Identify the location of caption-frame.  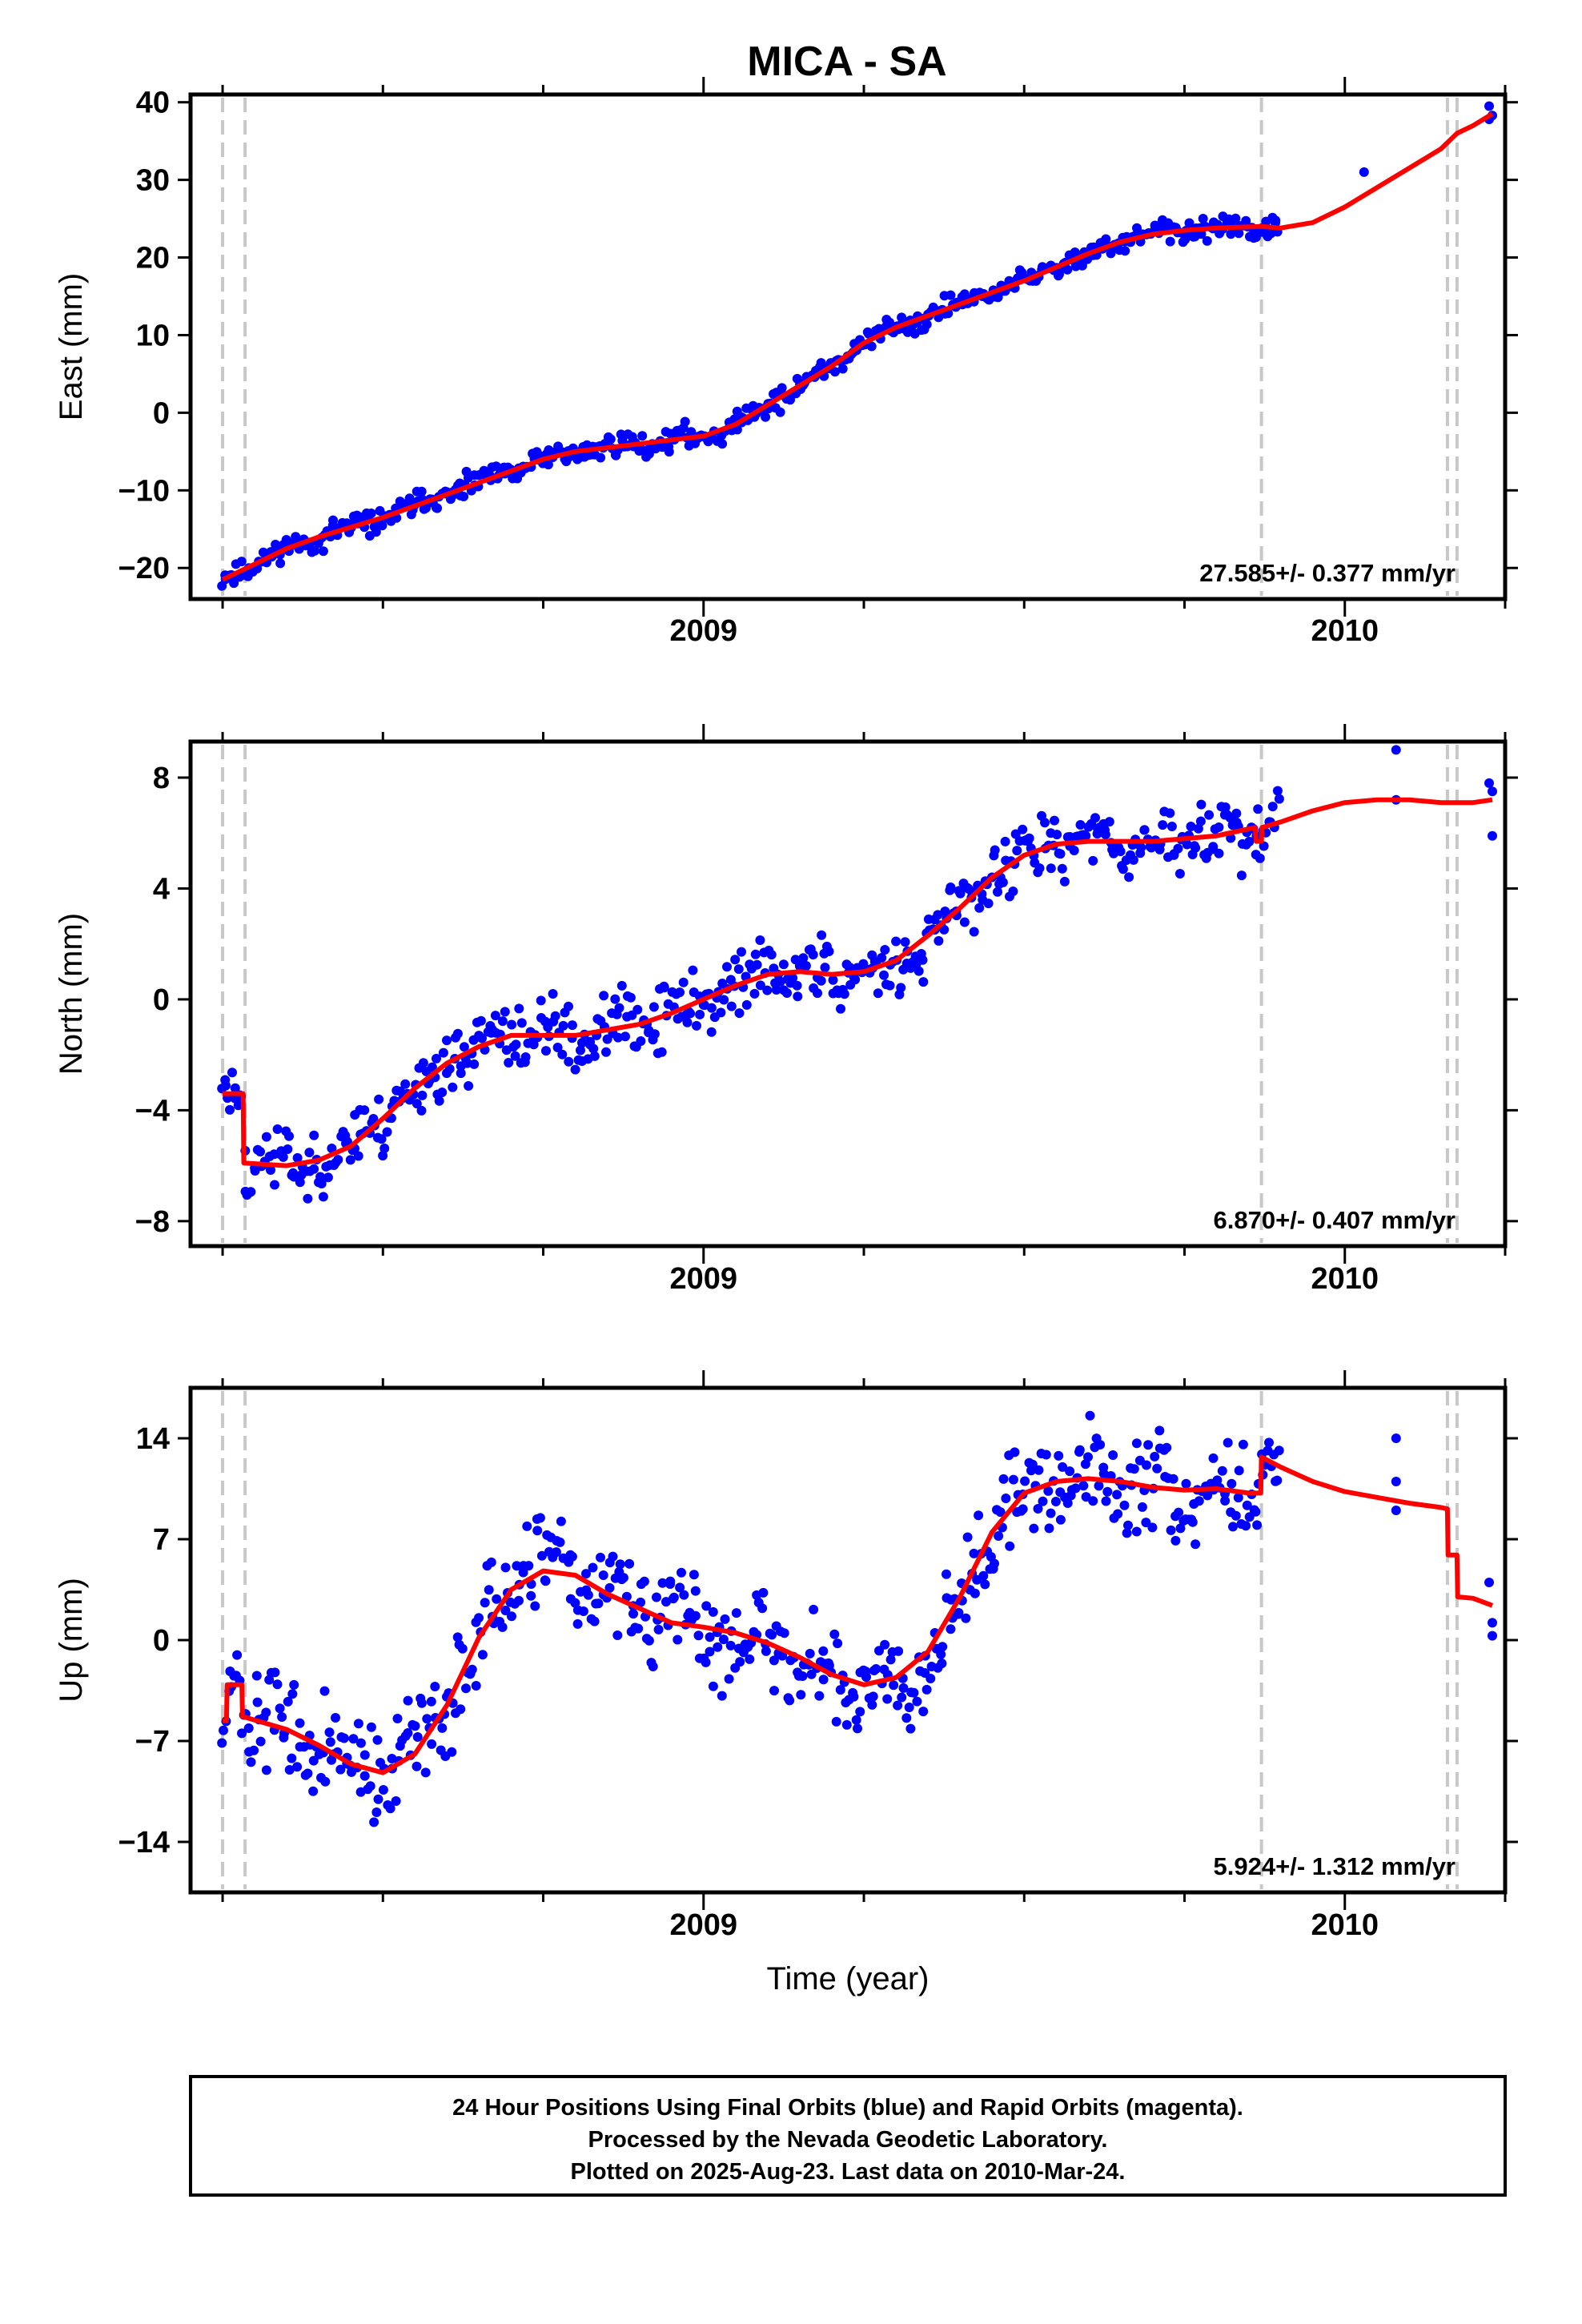
(848, 2136).